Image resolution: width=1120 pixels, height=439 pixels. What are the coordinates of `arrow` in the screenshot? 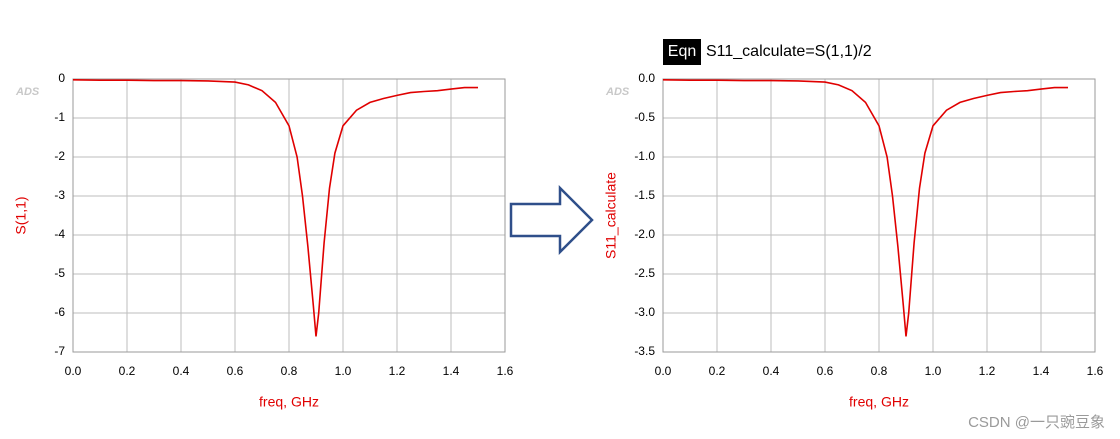 It's located at (551, 220).